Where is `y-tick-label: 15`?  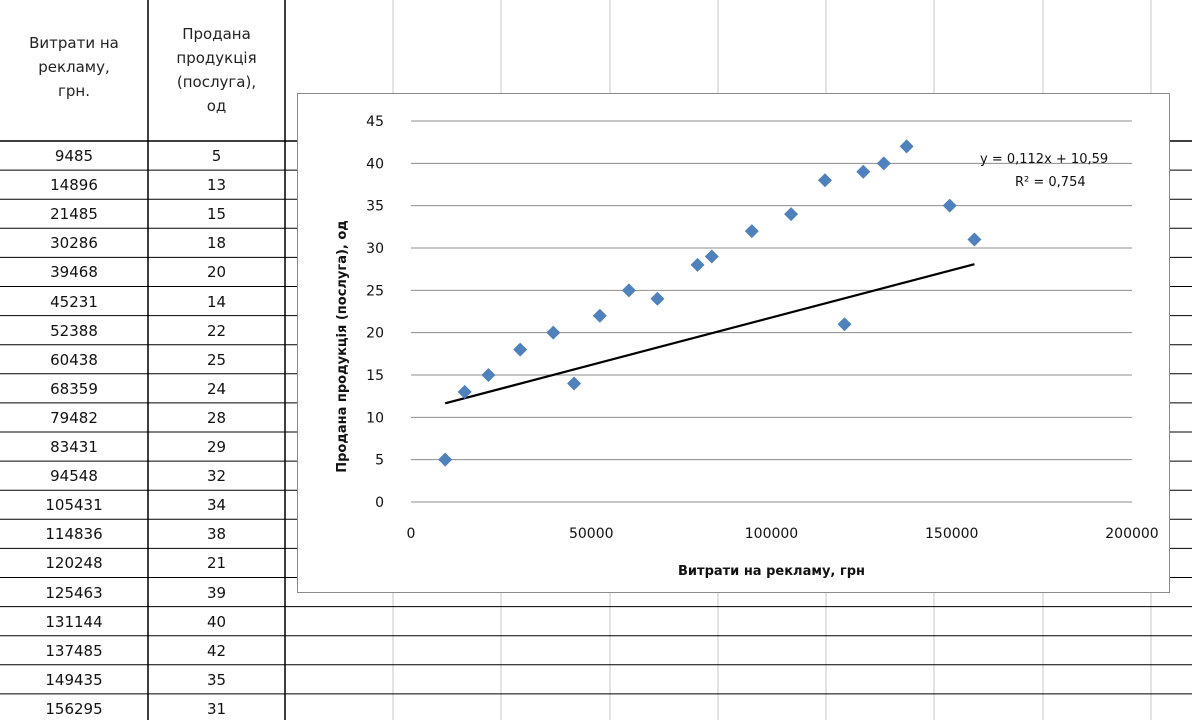
y-tick-label: 15 is located at coordinates (375, 376).